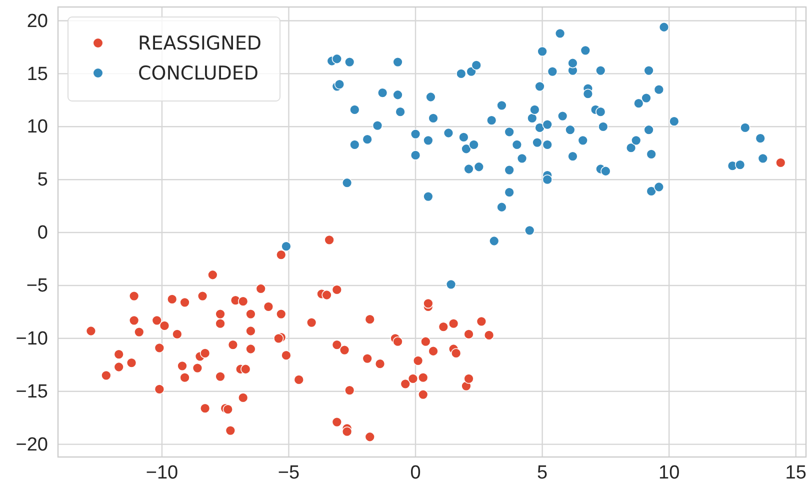  Describe the element at coordinates (37, 74) in the screenshot. I see `y-tick-label: 15` at that location.